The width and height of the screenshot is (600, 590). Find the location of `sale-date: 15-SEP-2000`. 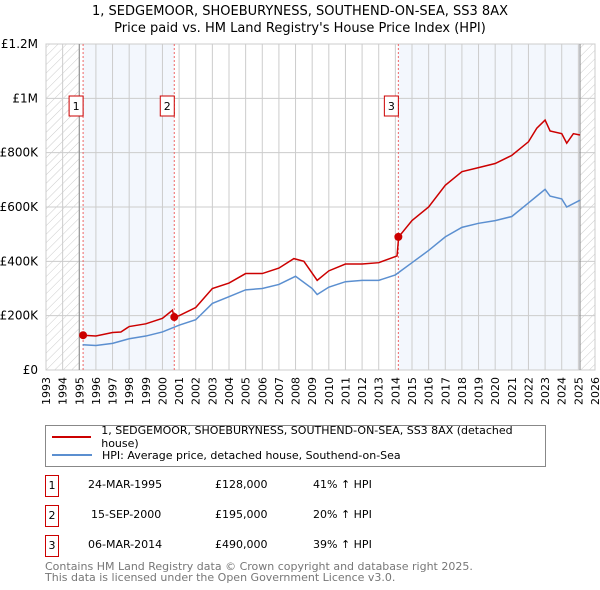

sale-date: 15-SEP-2000 is located at coordinates (126, 514).